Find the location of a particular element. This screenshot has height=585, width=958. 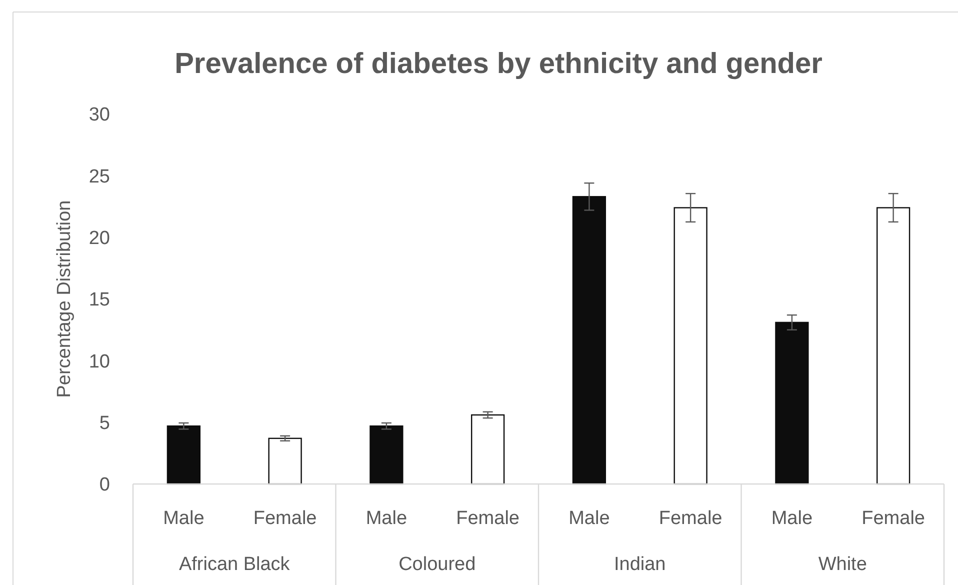

y-tick-label: 25 is located at coordinates (99, 177).